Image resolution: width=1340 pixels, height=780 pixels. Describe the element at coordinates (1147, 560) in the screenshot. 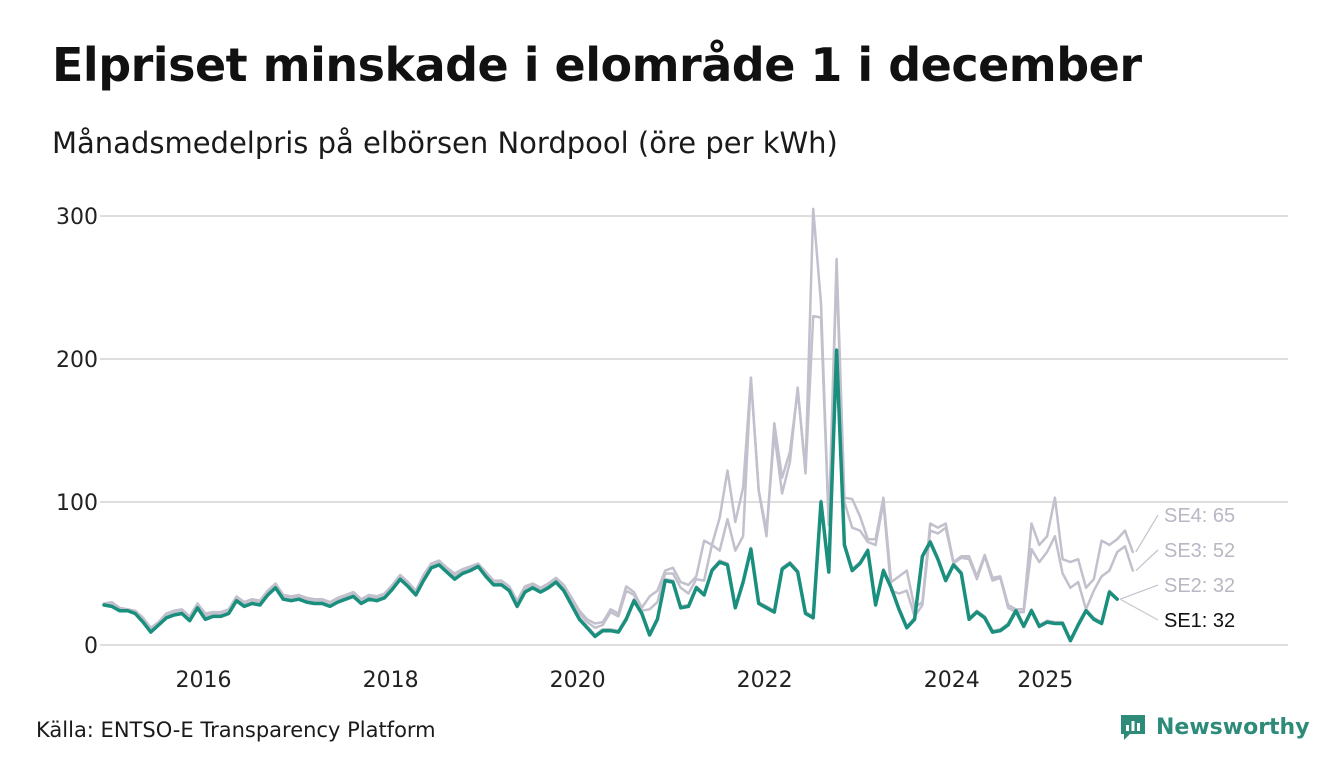

I see `label-connector-se3` at that location.